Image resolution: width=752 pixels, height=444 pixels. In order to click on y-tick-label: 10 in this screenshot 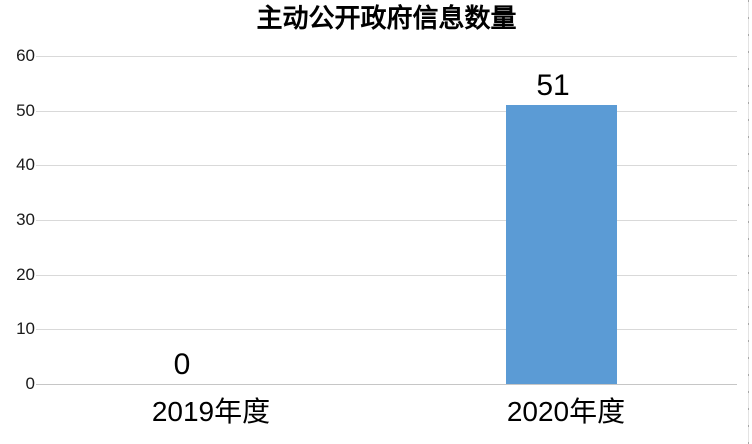, I will do `click(25, 328)`.